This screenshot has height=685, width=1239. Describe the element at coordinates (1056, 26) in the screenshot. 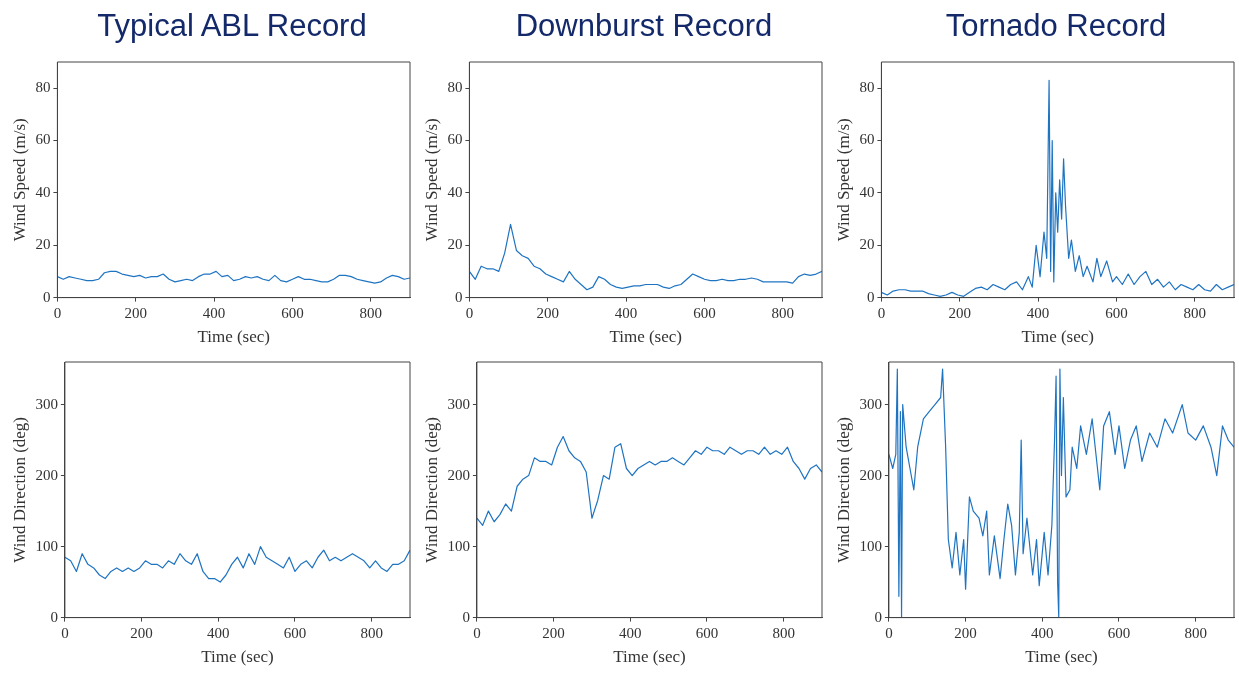

I see `chart-title: Tornado Record` at that location.